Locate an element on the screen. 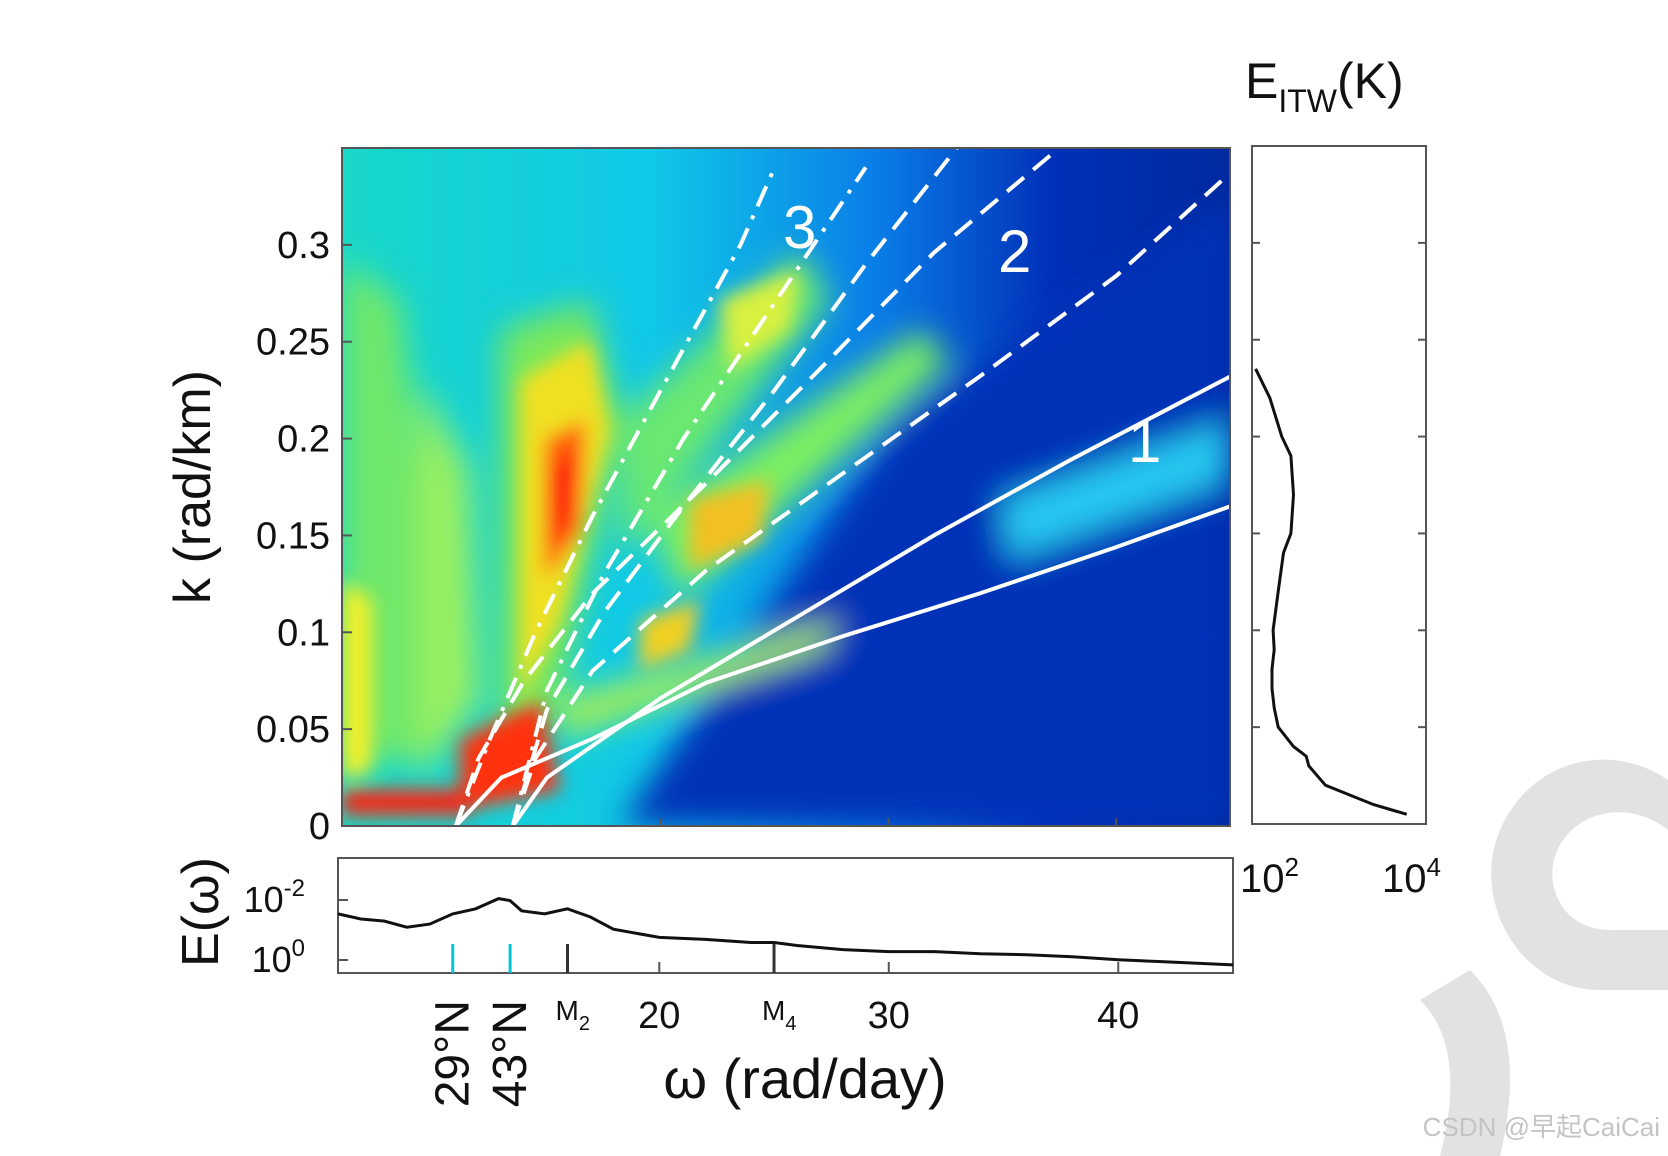 Image resolution: width=1668 pixels, height=1156 pixels. tidal-marker-label: M2 is located at coordinates (572, 1015).